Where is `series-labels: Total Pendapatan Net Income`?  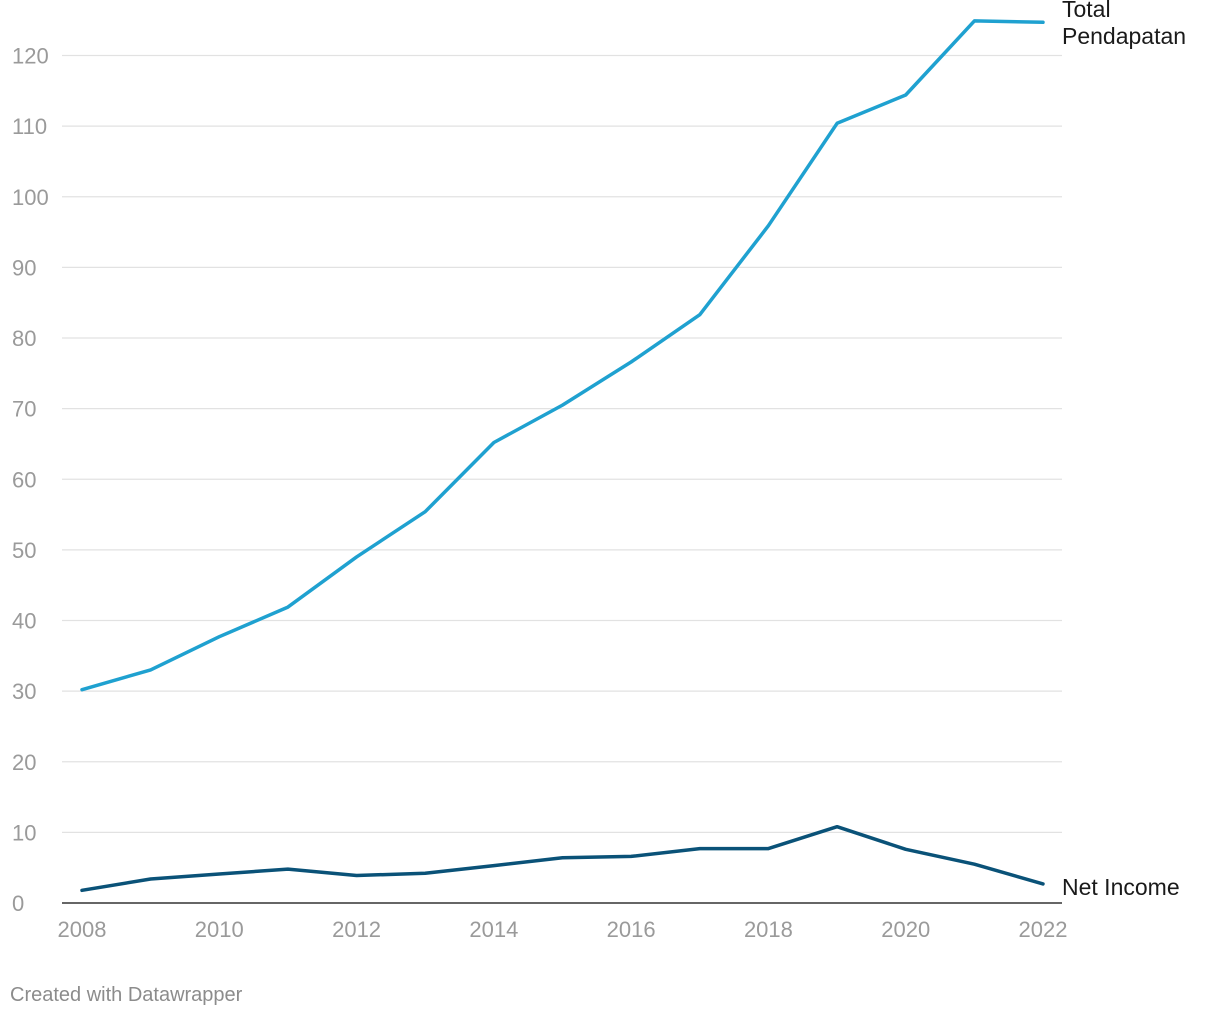
series-labels: Total Pendapatan Net Income is located at coordinates (1124, 450).